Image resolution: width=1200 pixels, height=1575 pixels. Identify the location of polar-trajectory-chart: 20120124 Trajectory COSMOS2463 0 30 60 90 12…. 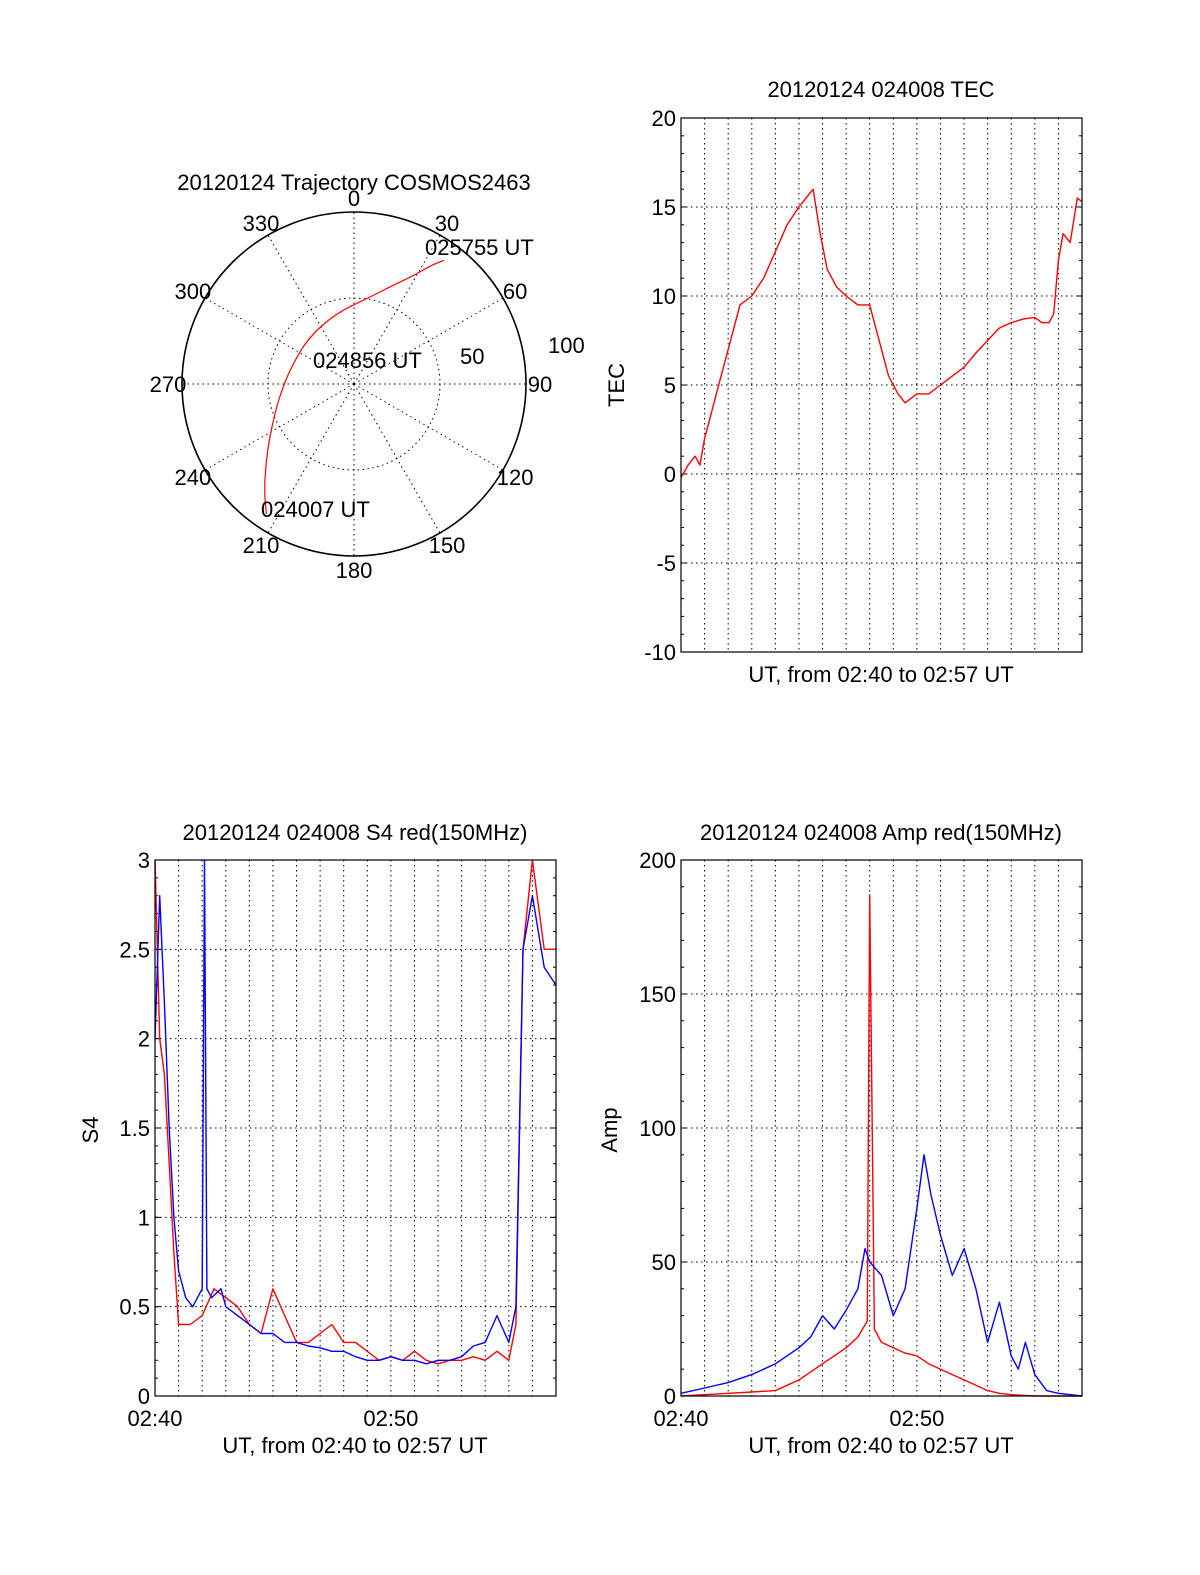
(367, 376).